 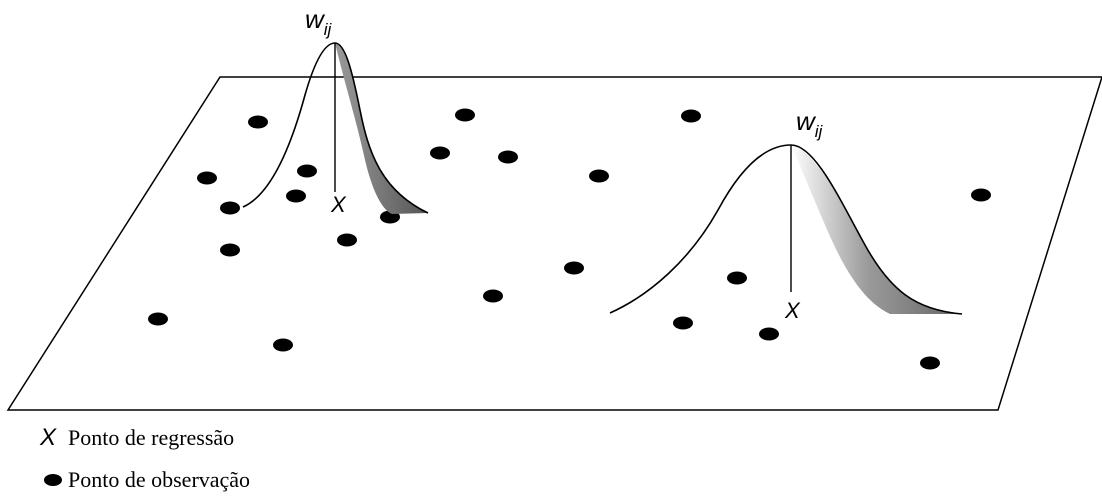 What do you see at coordinates (786, 214) in the screenshot?
I see `kernel-wide: wij X` at bounding box center [786, 214].